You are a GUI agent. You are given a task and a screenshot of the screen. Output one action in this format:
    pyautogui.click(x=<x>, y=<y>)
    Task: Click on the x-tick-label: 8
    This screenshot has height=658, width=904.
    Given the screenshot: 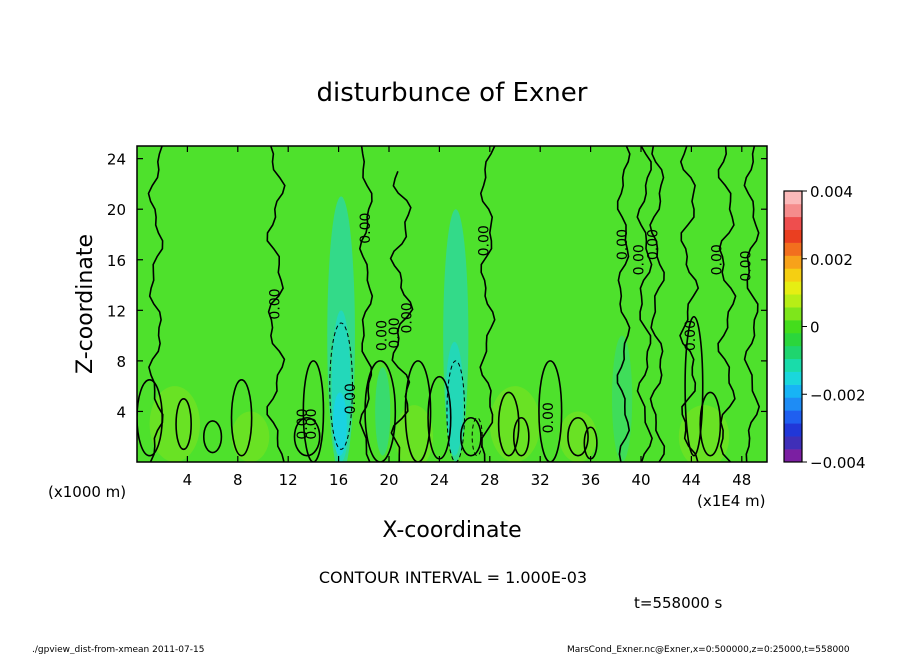 What is the action you would take?
    pyautogui.click(x=238, y=480)
    